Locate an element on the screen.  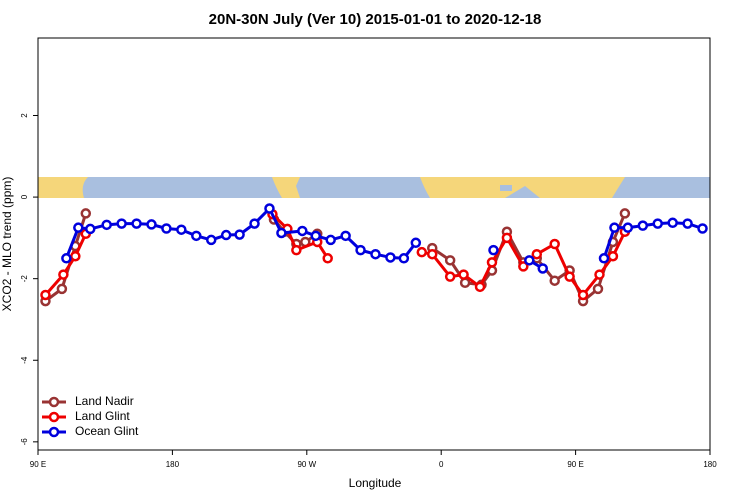
x-axis-title: Longitude is located at coordinates (375, 483).